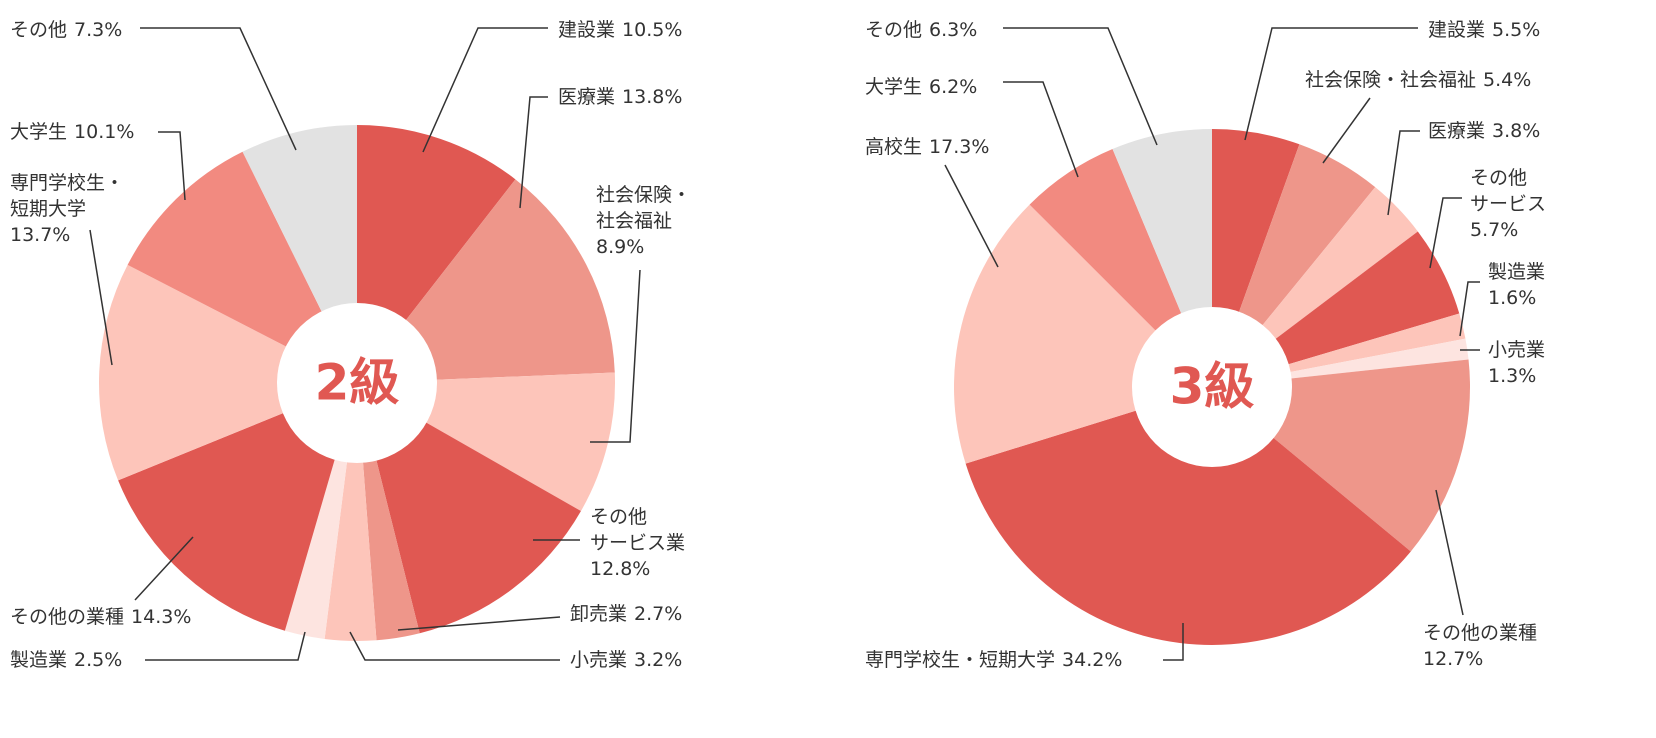  Describe the element at coordinates (1512, 298) in the screenshot. I see `value-label: 1.6%` at that location.